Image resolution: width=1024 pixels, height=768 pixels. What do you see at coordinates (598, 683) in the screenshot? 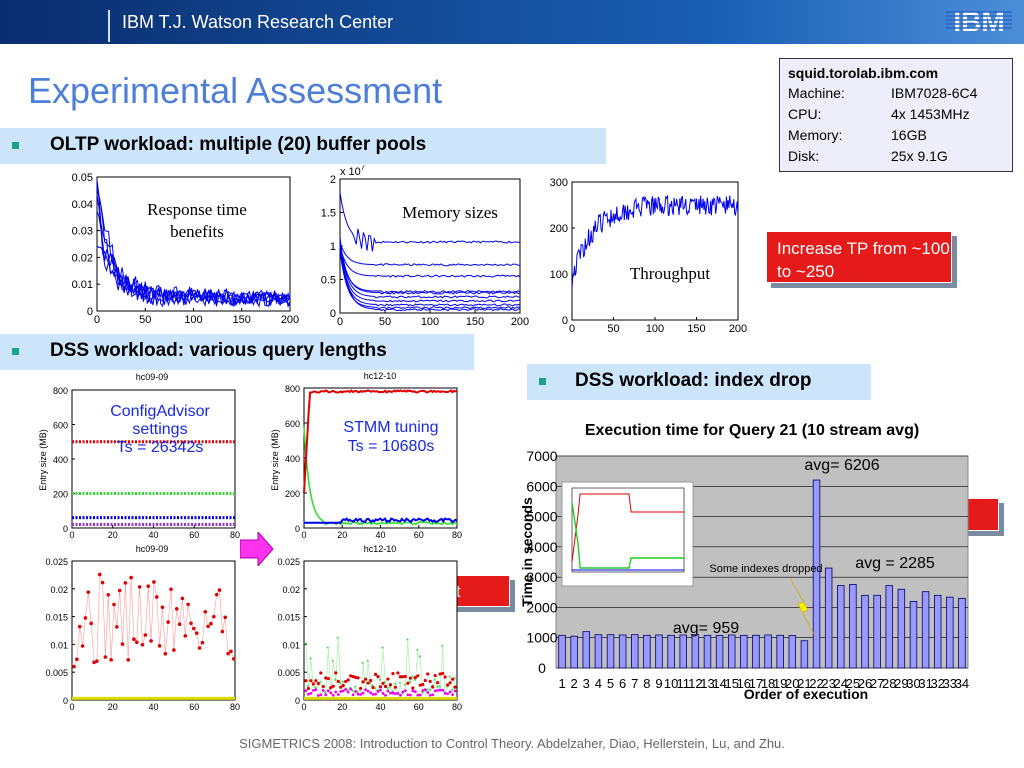
I see `x-tick-label: 4` at bounding box center [598, 683].